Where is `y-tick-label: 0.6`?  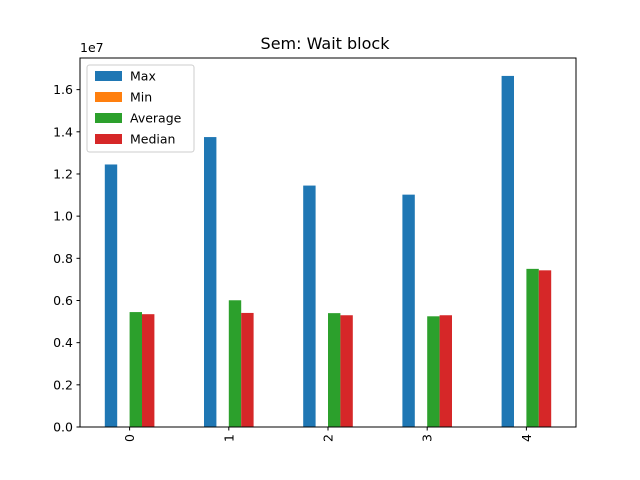
y-tick-label: 0.6 is located at coordinates (63, 300).